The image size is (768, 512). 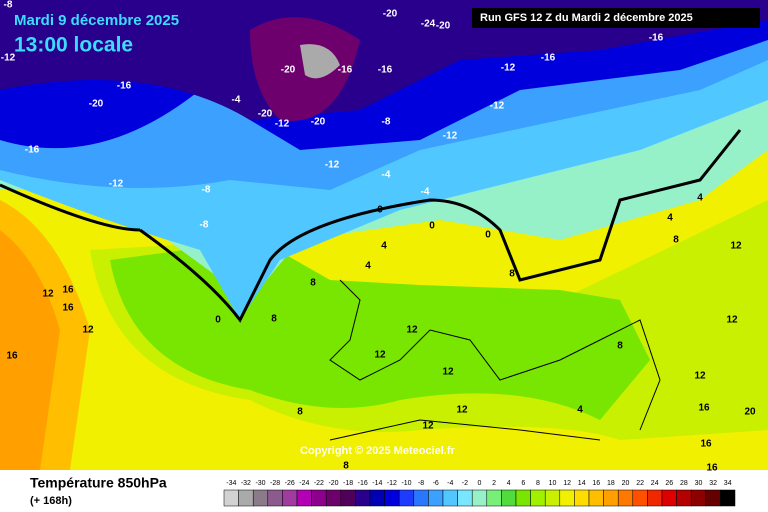 I want to click on scale-label: 10, so click(x=553, y=483).